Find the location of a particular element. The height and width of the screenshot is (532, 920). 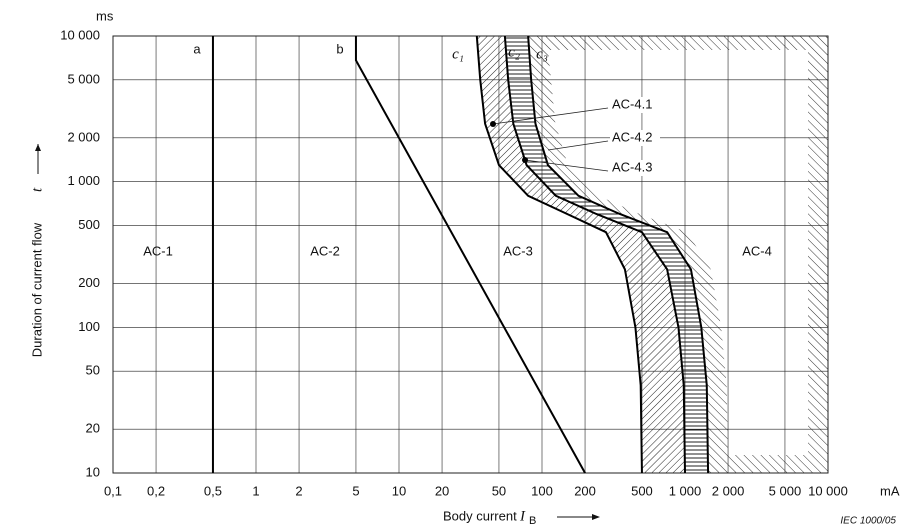

zone-label: AC-1 is located at coordinates (158, 250).